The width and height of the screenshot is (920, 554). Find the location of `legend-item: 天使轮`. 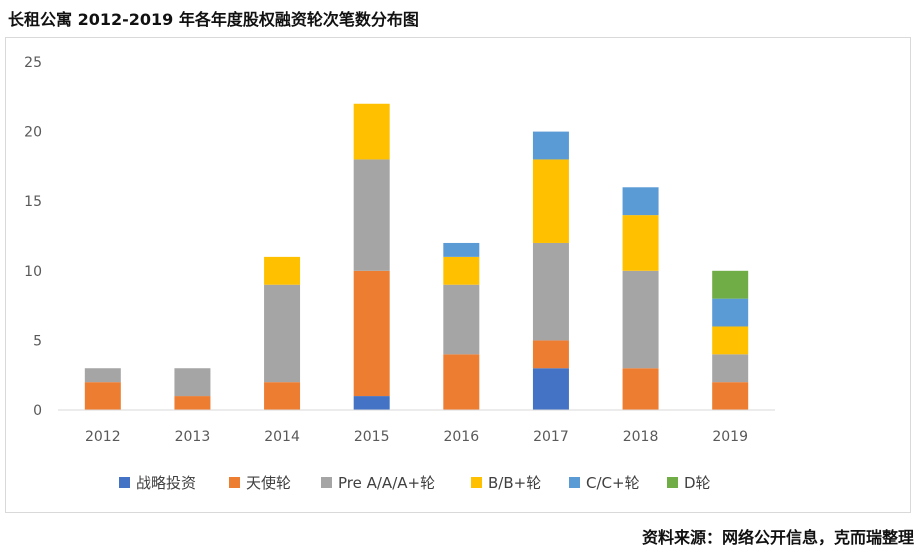

legend-item: 天使轮 is located at coordinates (260, 483).